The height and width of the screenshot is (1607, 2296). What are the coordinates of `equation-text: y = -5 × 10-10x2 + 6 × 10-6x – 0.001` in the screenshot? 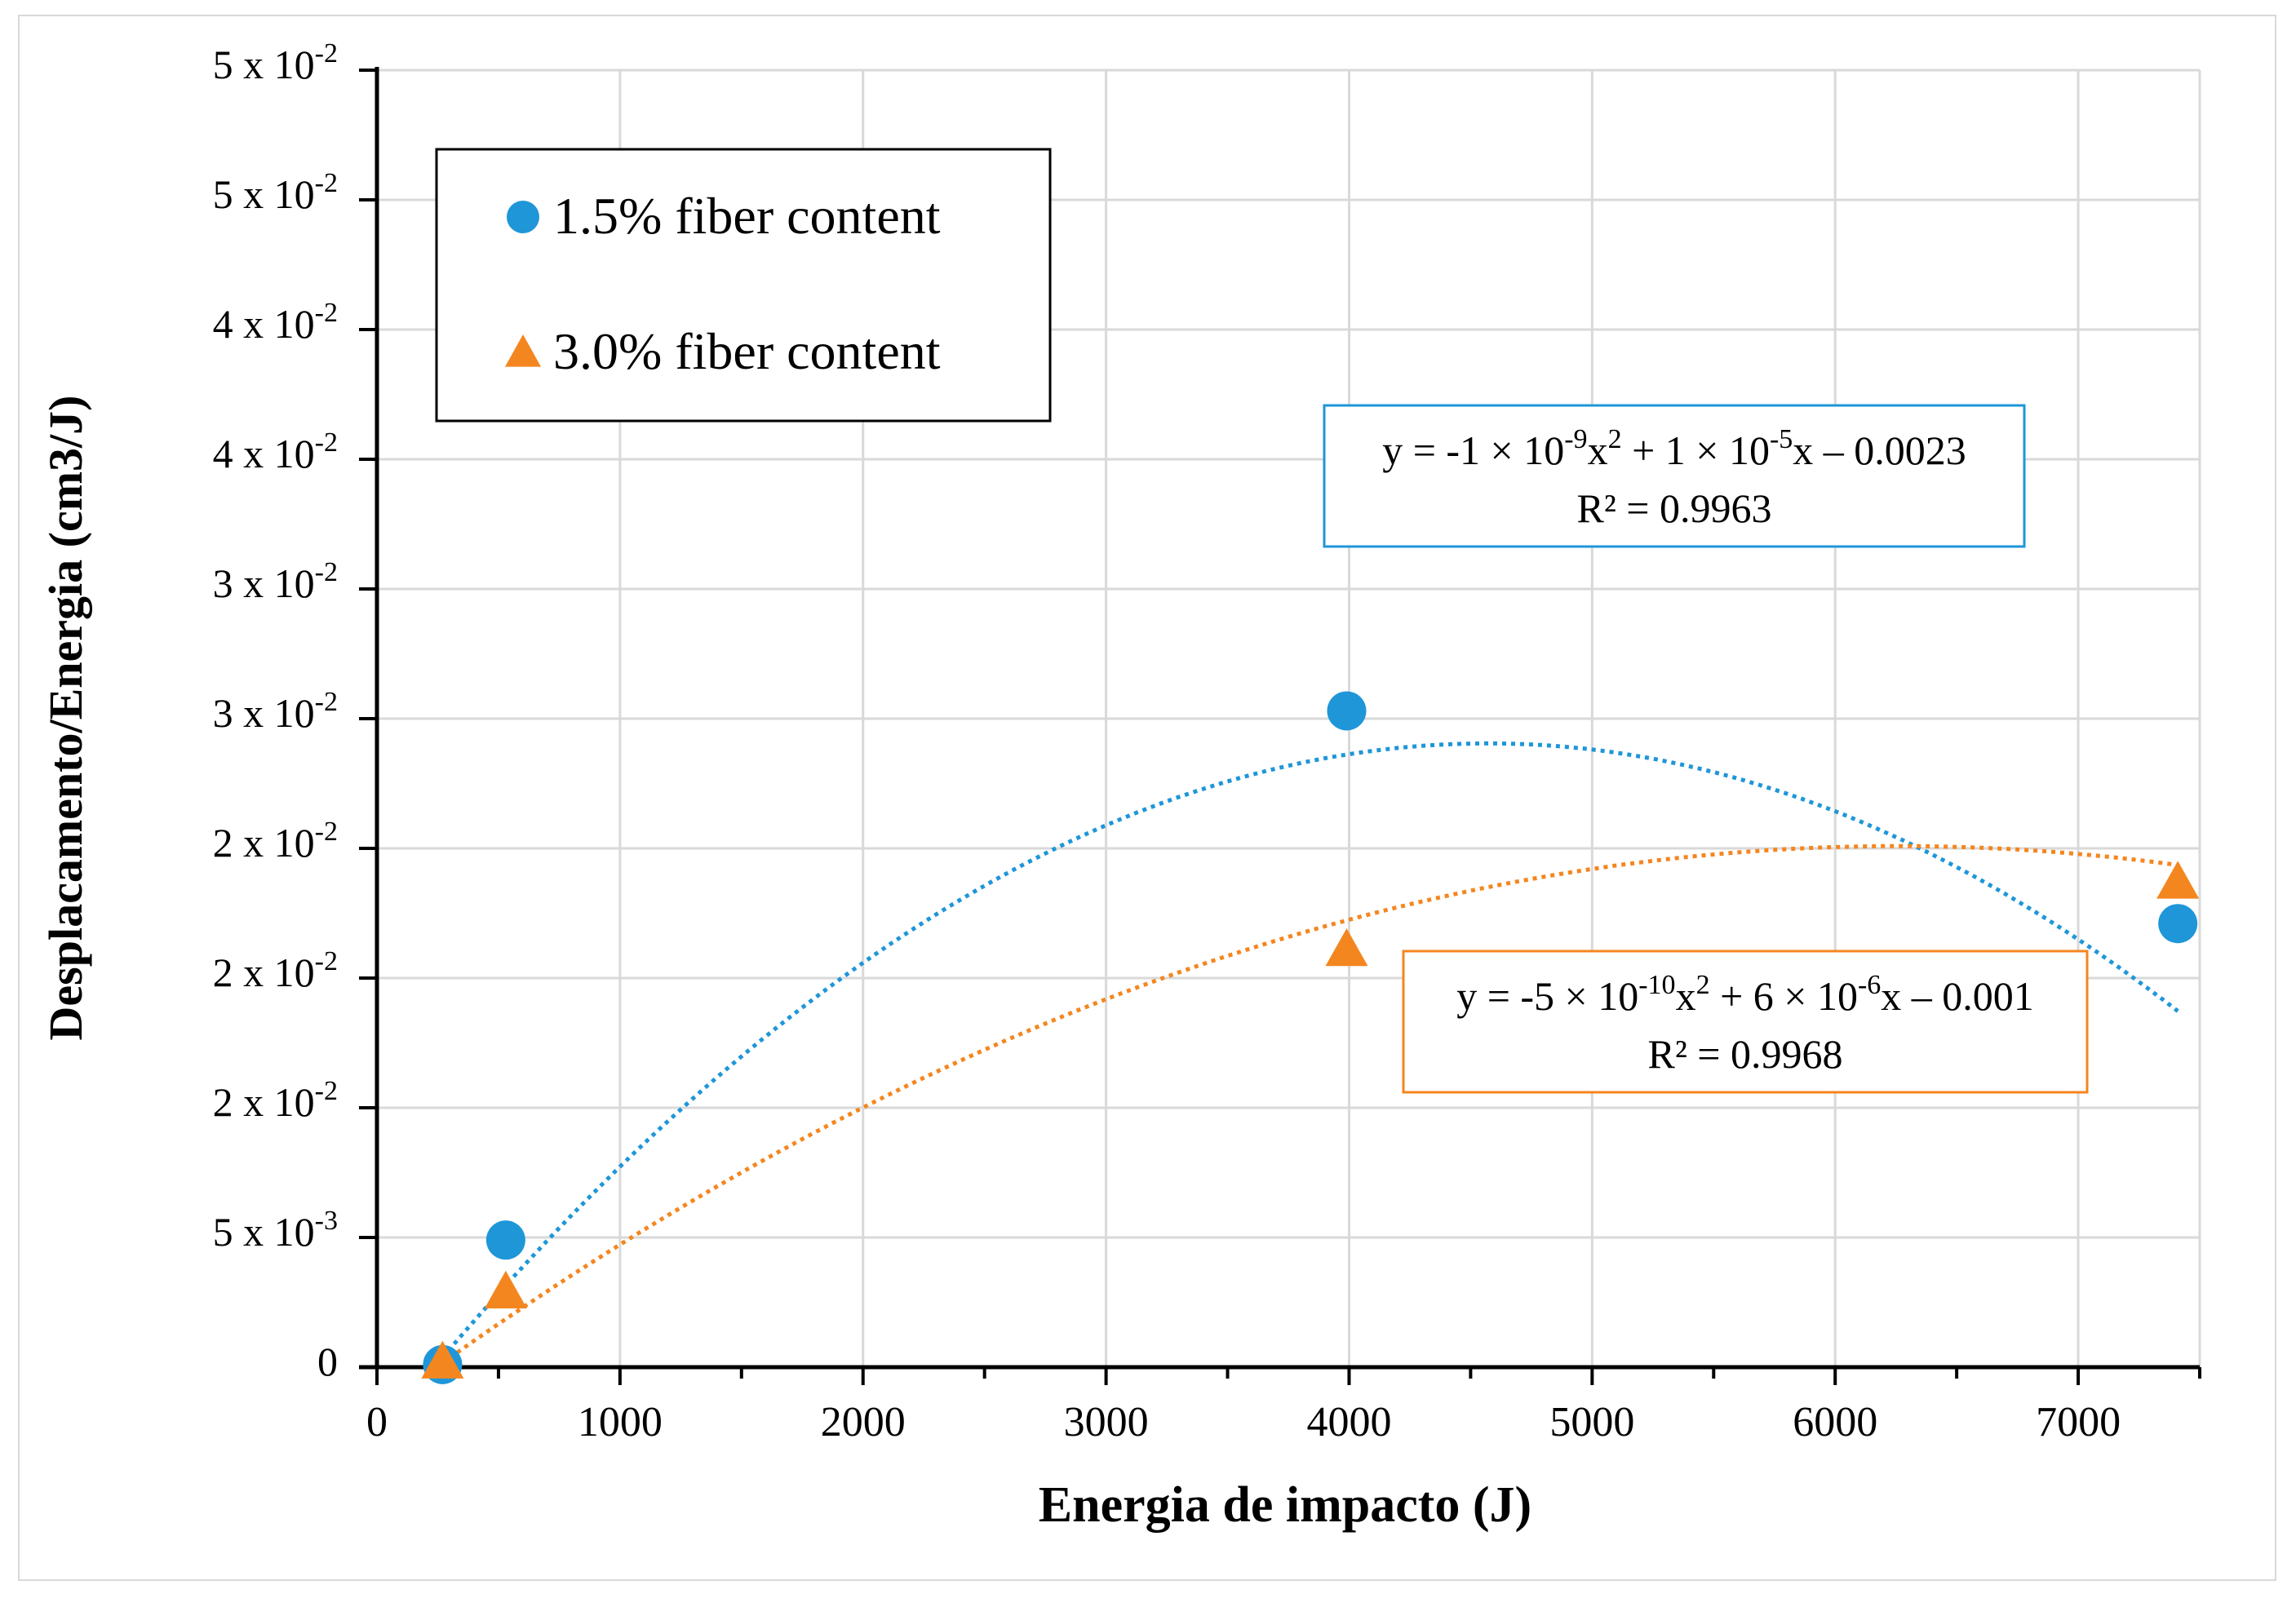 It's located at (1745, 995).